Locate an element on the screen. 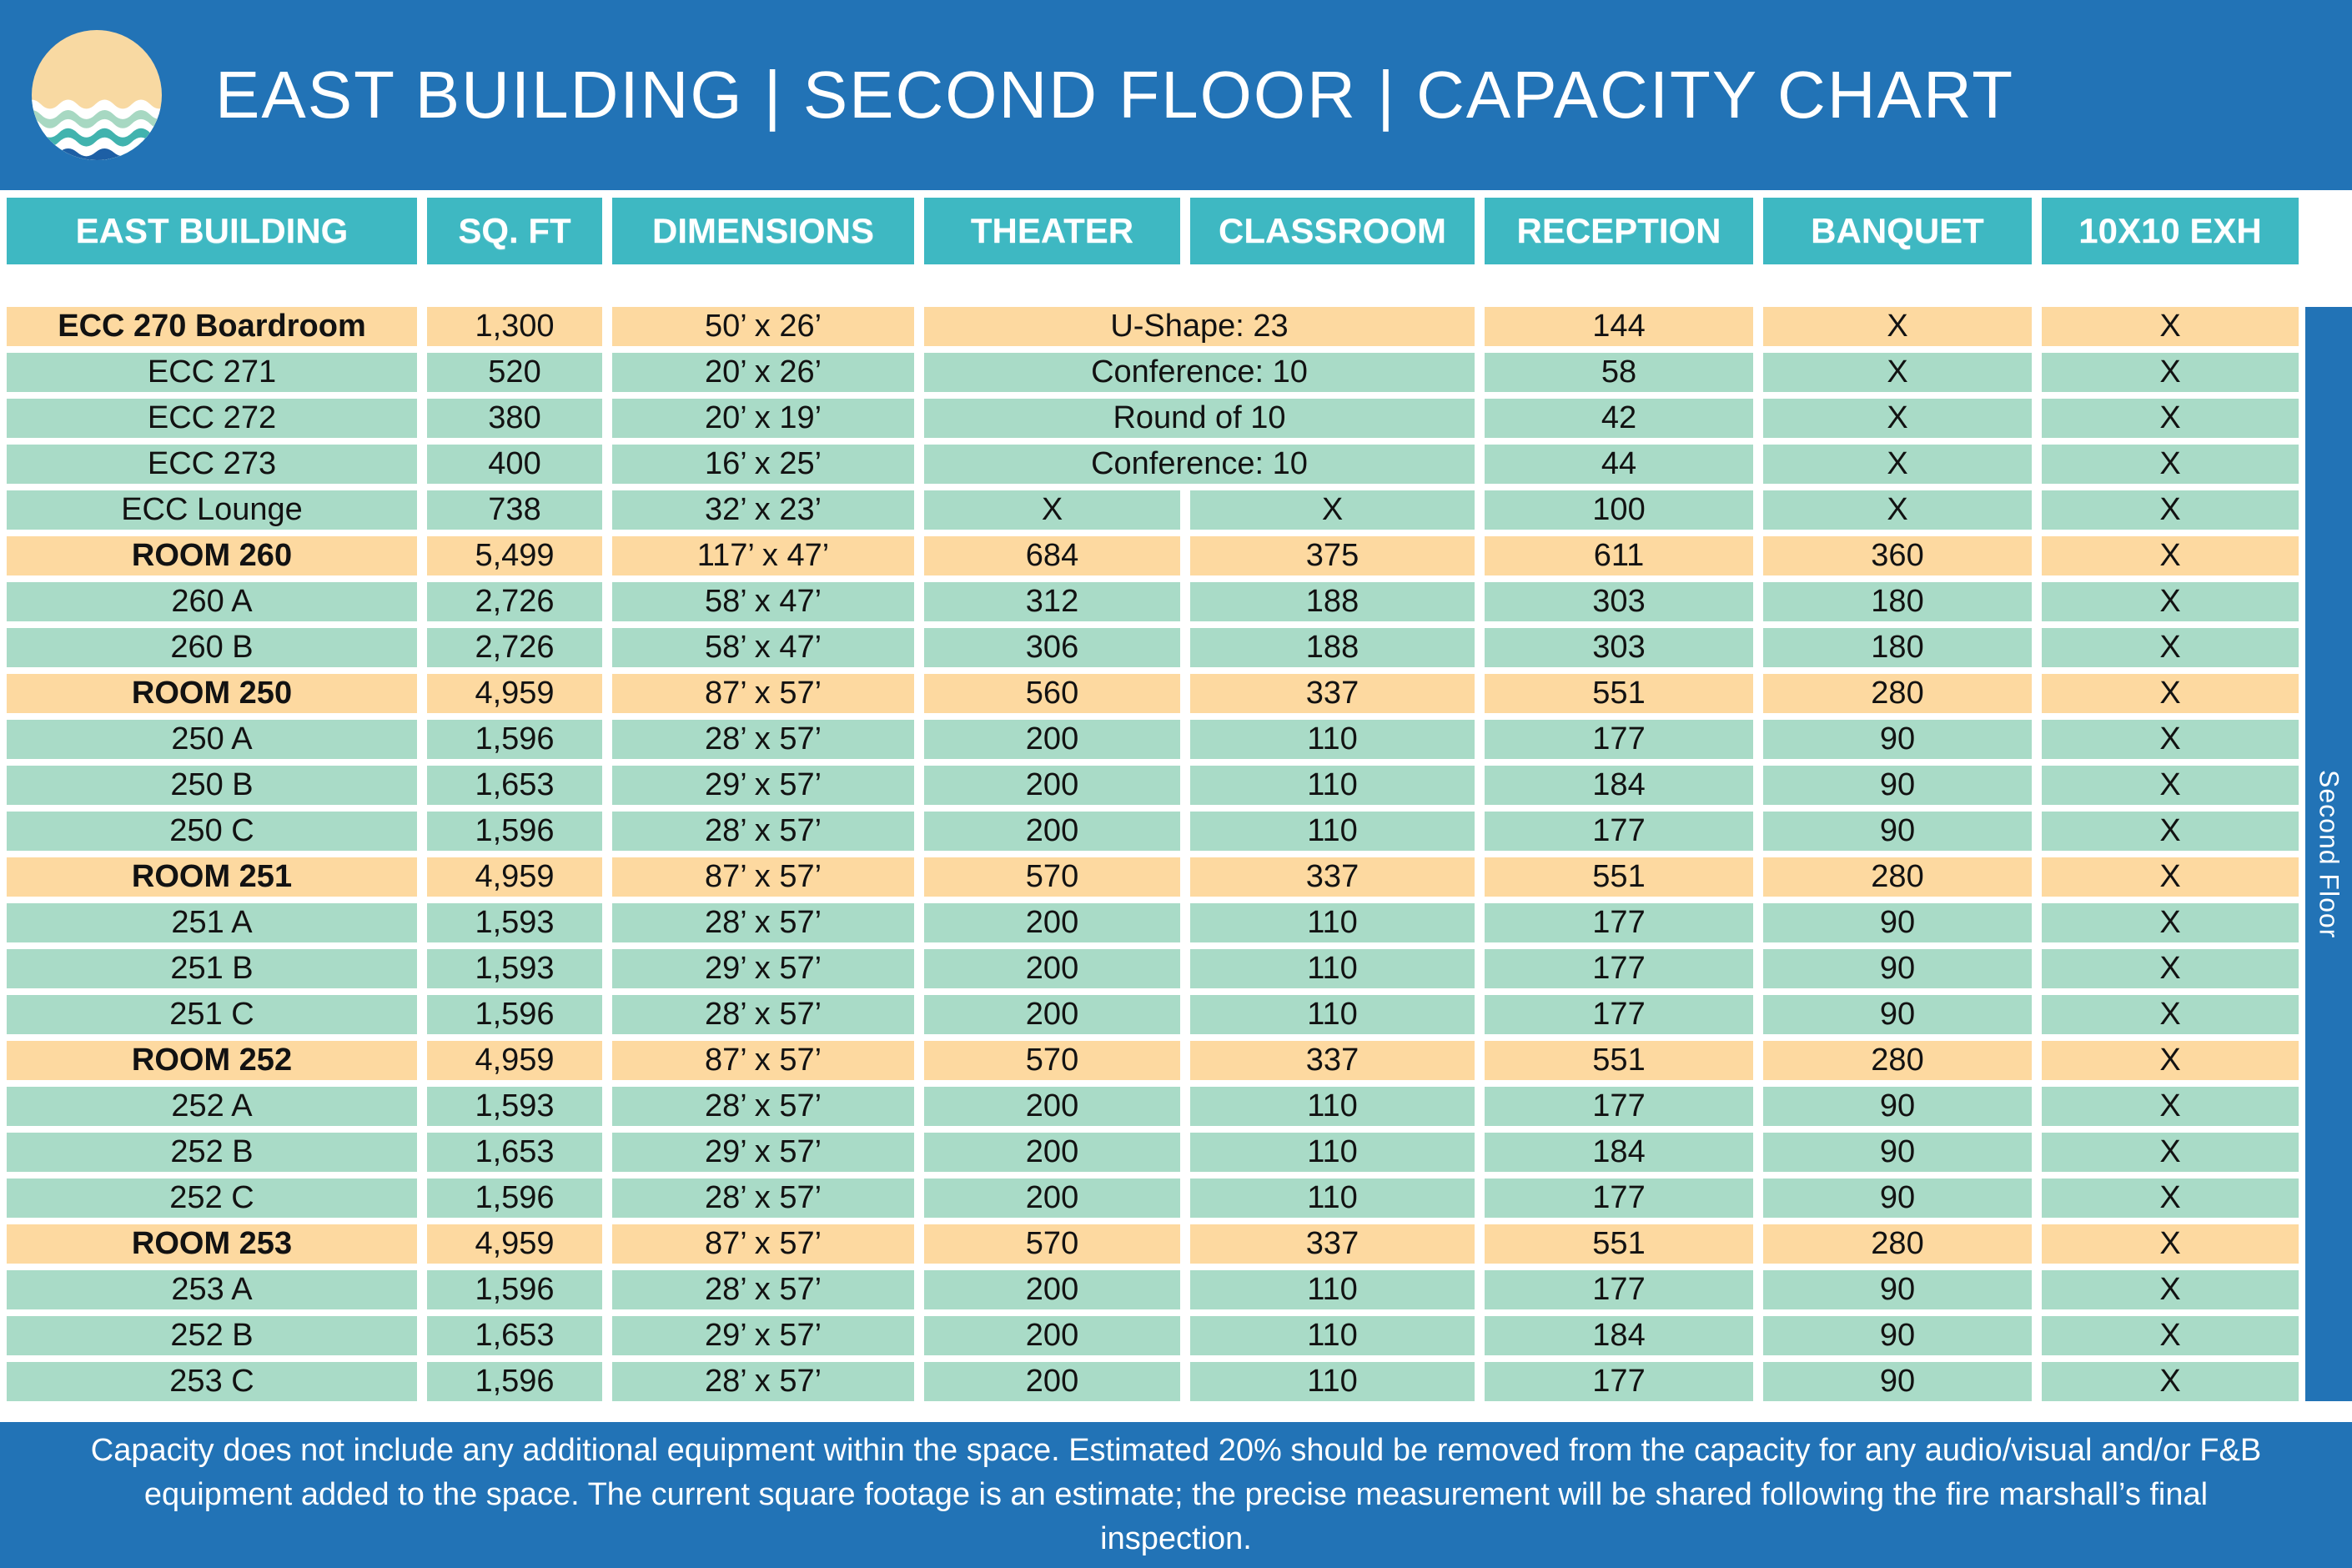 The image size is (2352, 1568). column-header: CLASSROOM is located at coordinates (1332, 231).